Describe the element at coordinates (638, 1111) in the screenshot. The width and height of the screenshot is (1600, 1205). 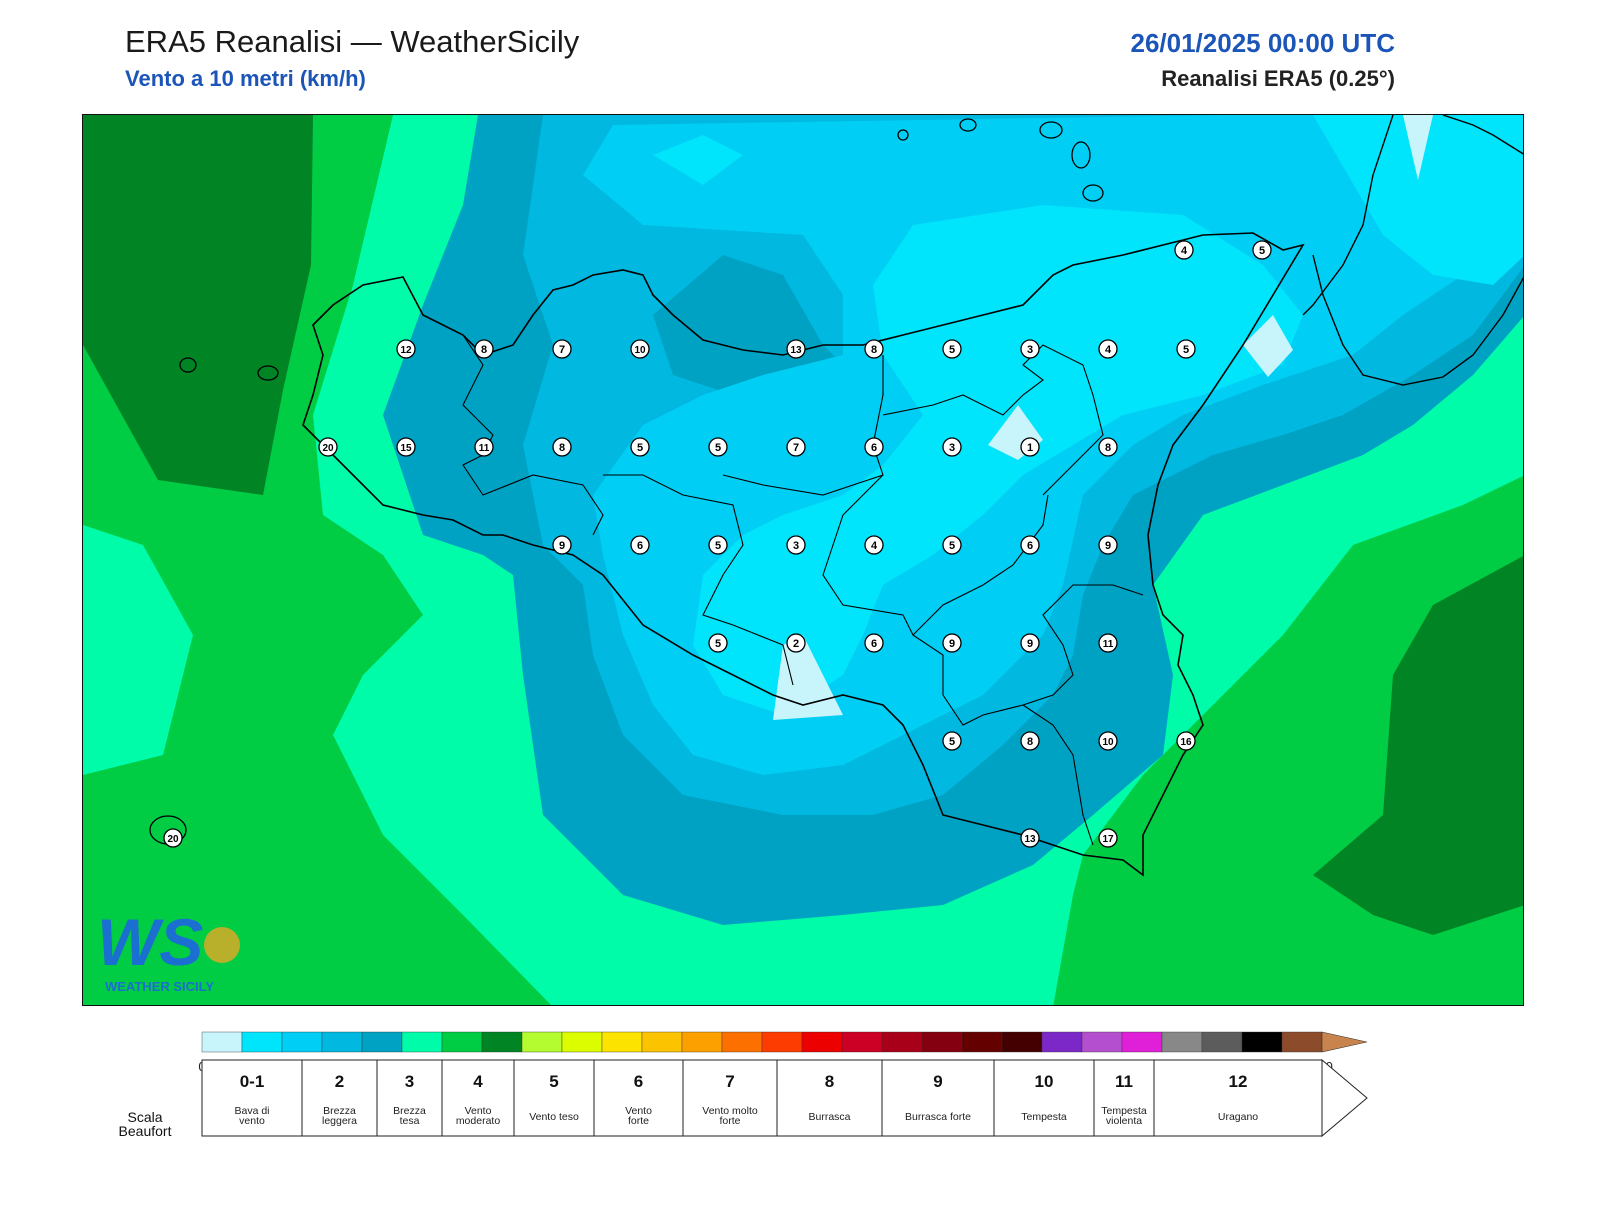
I see `beaufort-desc: Vento` at that location.